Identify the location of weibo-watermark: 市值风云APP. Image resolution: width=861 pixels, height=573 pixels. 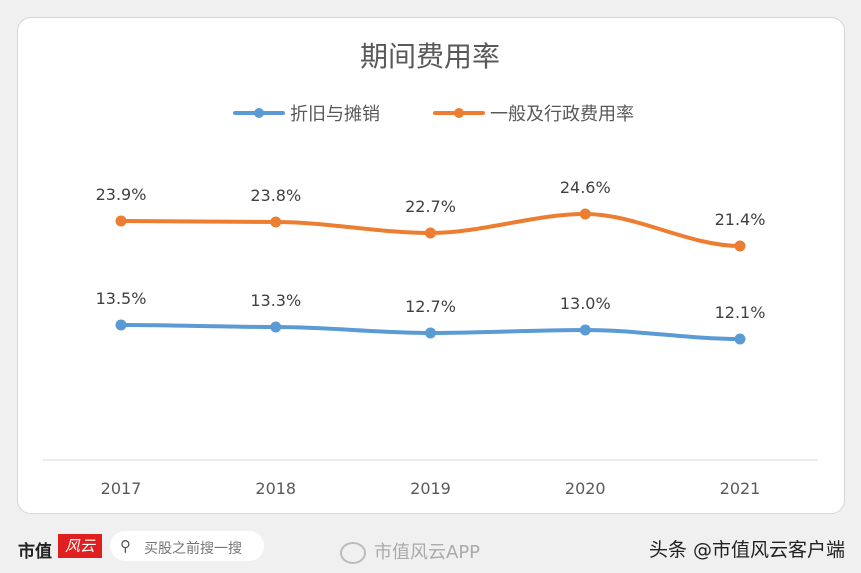
(410, 551).